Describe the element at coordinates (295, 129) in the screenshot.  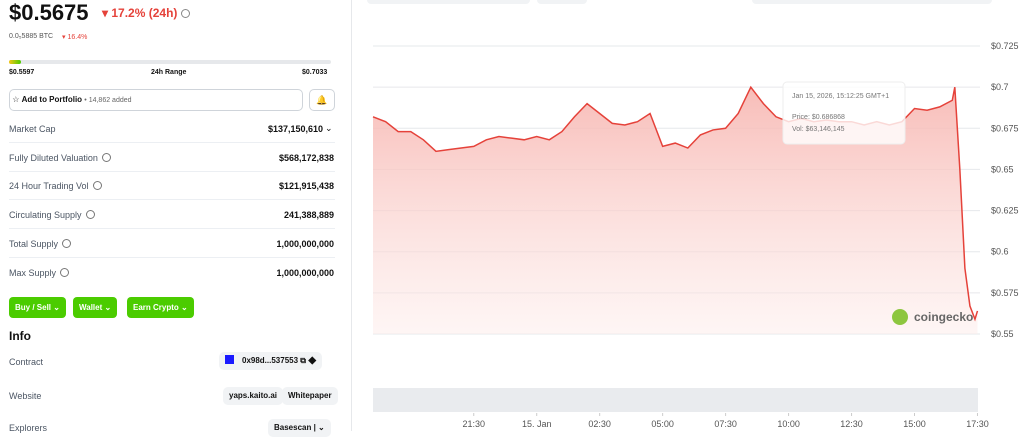
I see `stat-value: $137,150,610` at that location.